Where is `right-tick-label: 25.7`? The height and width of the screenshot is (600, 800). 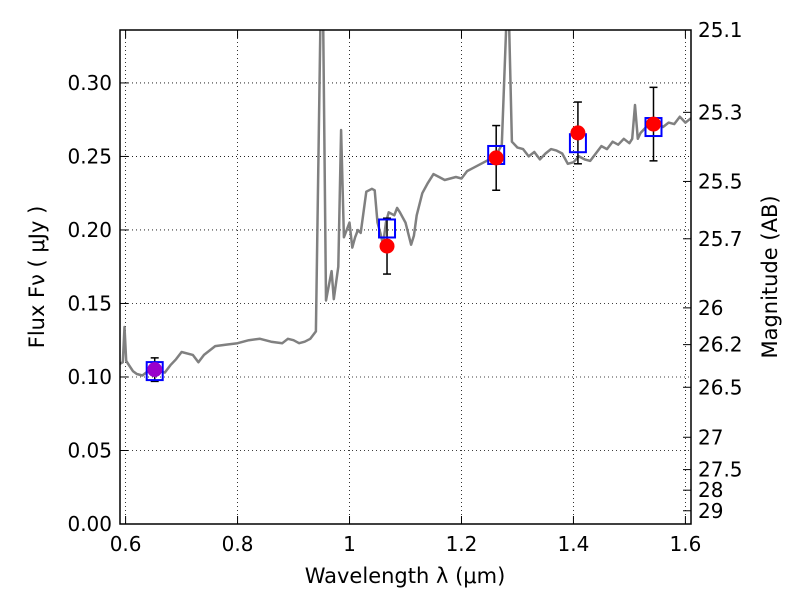 right-tick-label: 25.7 is located at coordinates (720, 239).